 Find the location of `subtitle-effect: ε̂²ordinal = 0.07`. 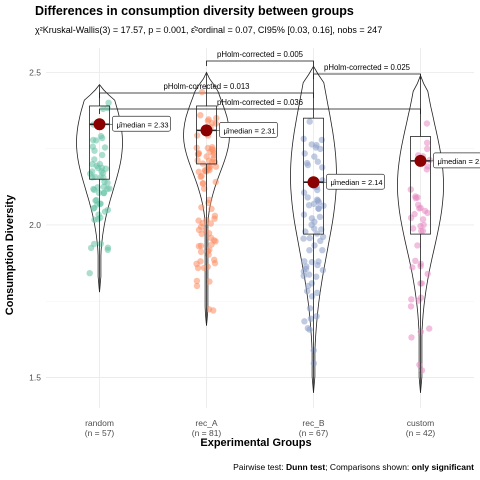

subtitle-effect: ε̂²ordinal = 0.07 is located at coordinates (222, 30).